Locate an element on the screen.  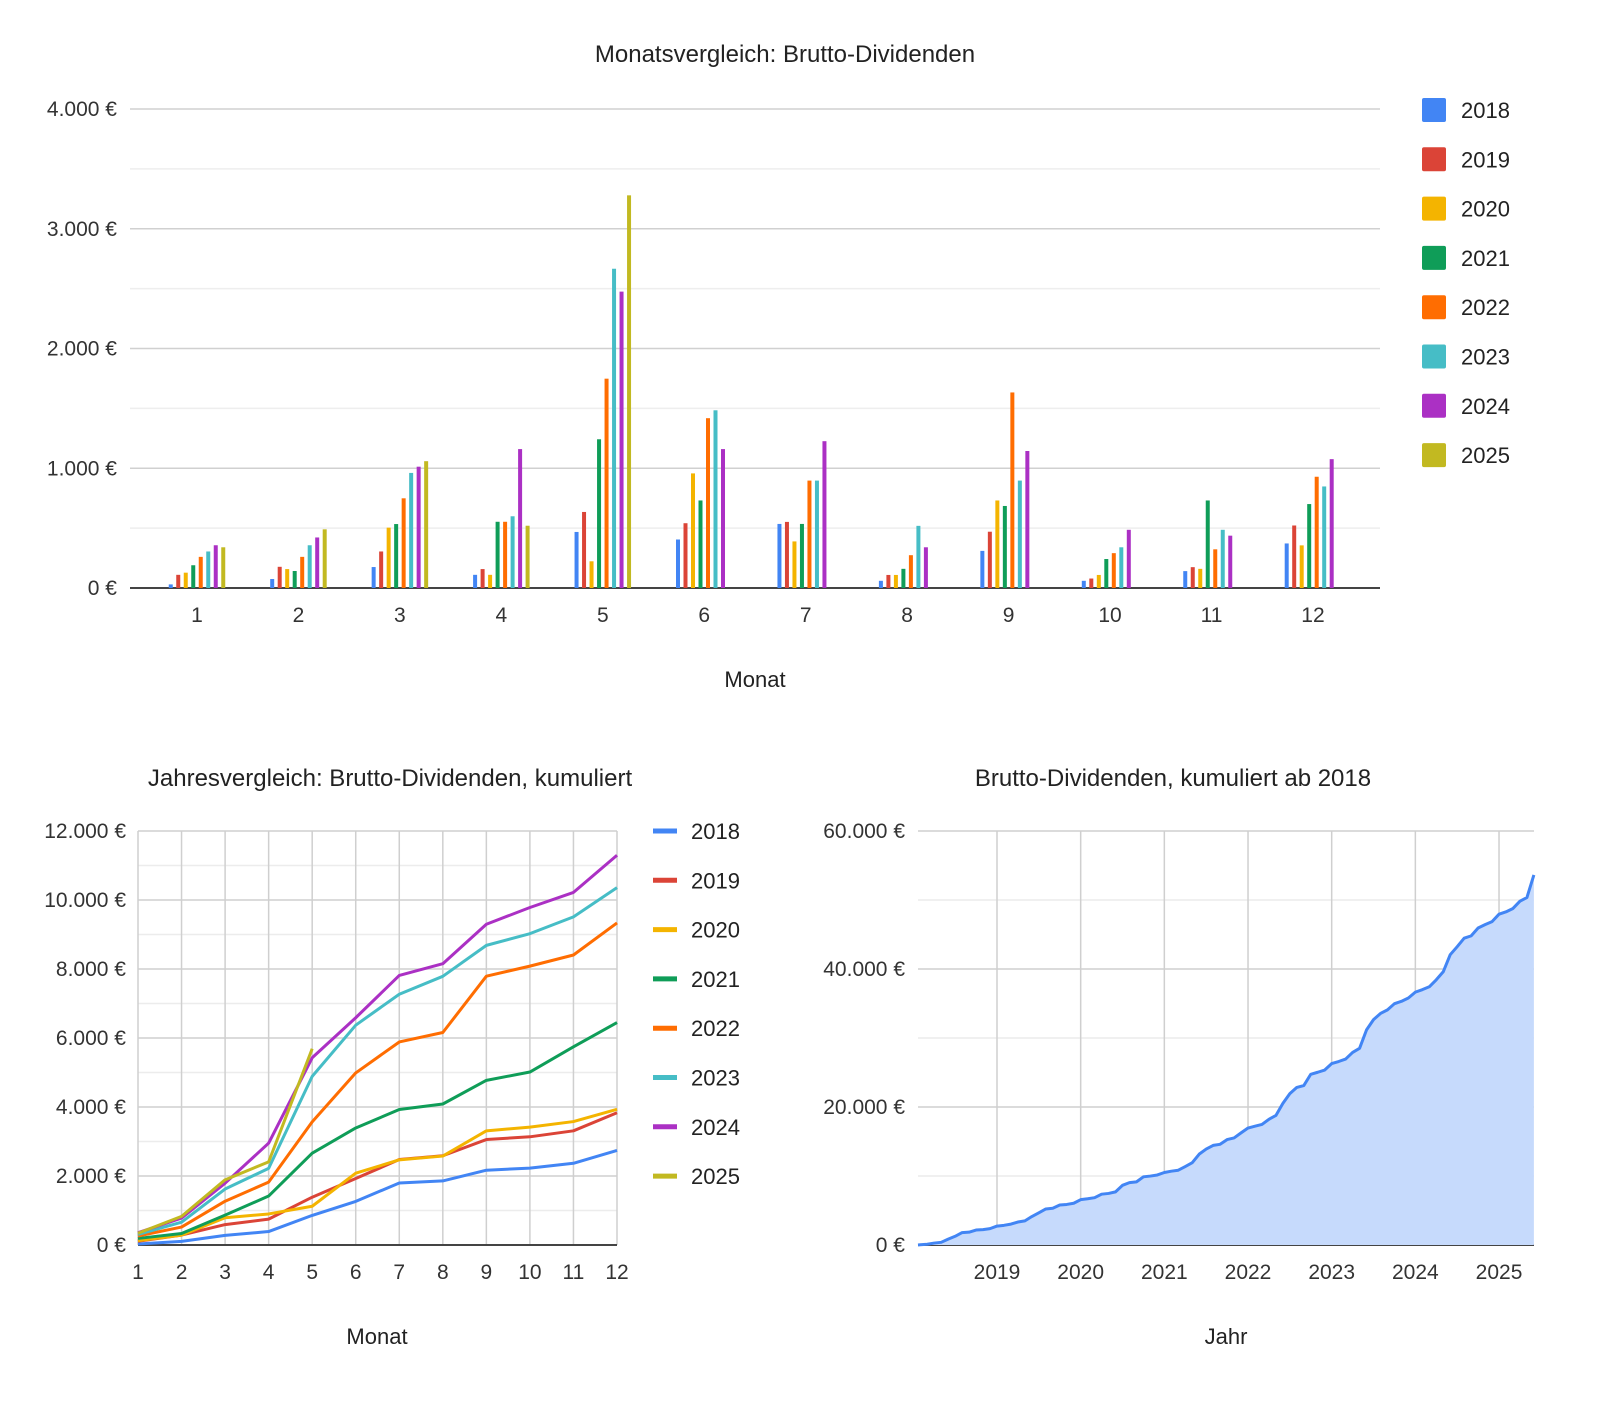
y-tick-label: 8.000 € is located at coordinates (91, 969).